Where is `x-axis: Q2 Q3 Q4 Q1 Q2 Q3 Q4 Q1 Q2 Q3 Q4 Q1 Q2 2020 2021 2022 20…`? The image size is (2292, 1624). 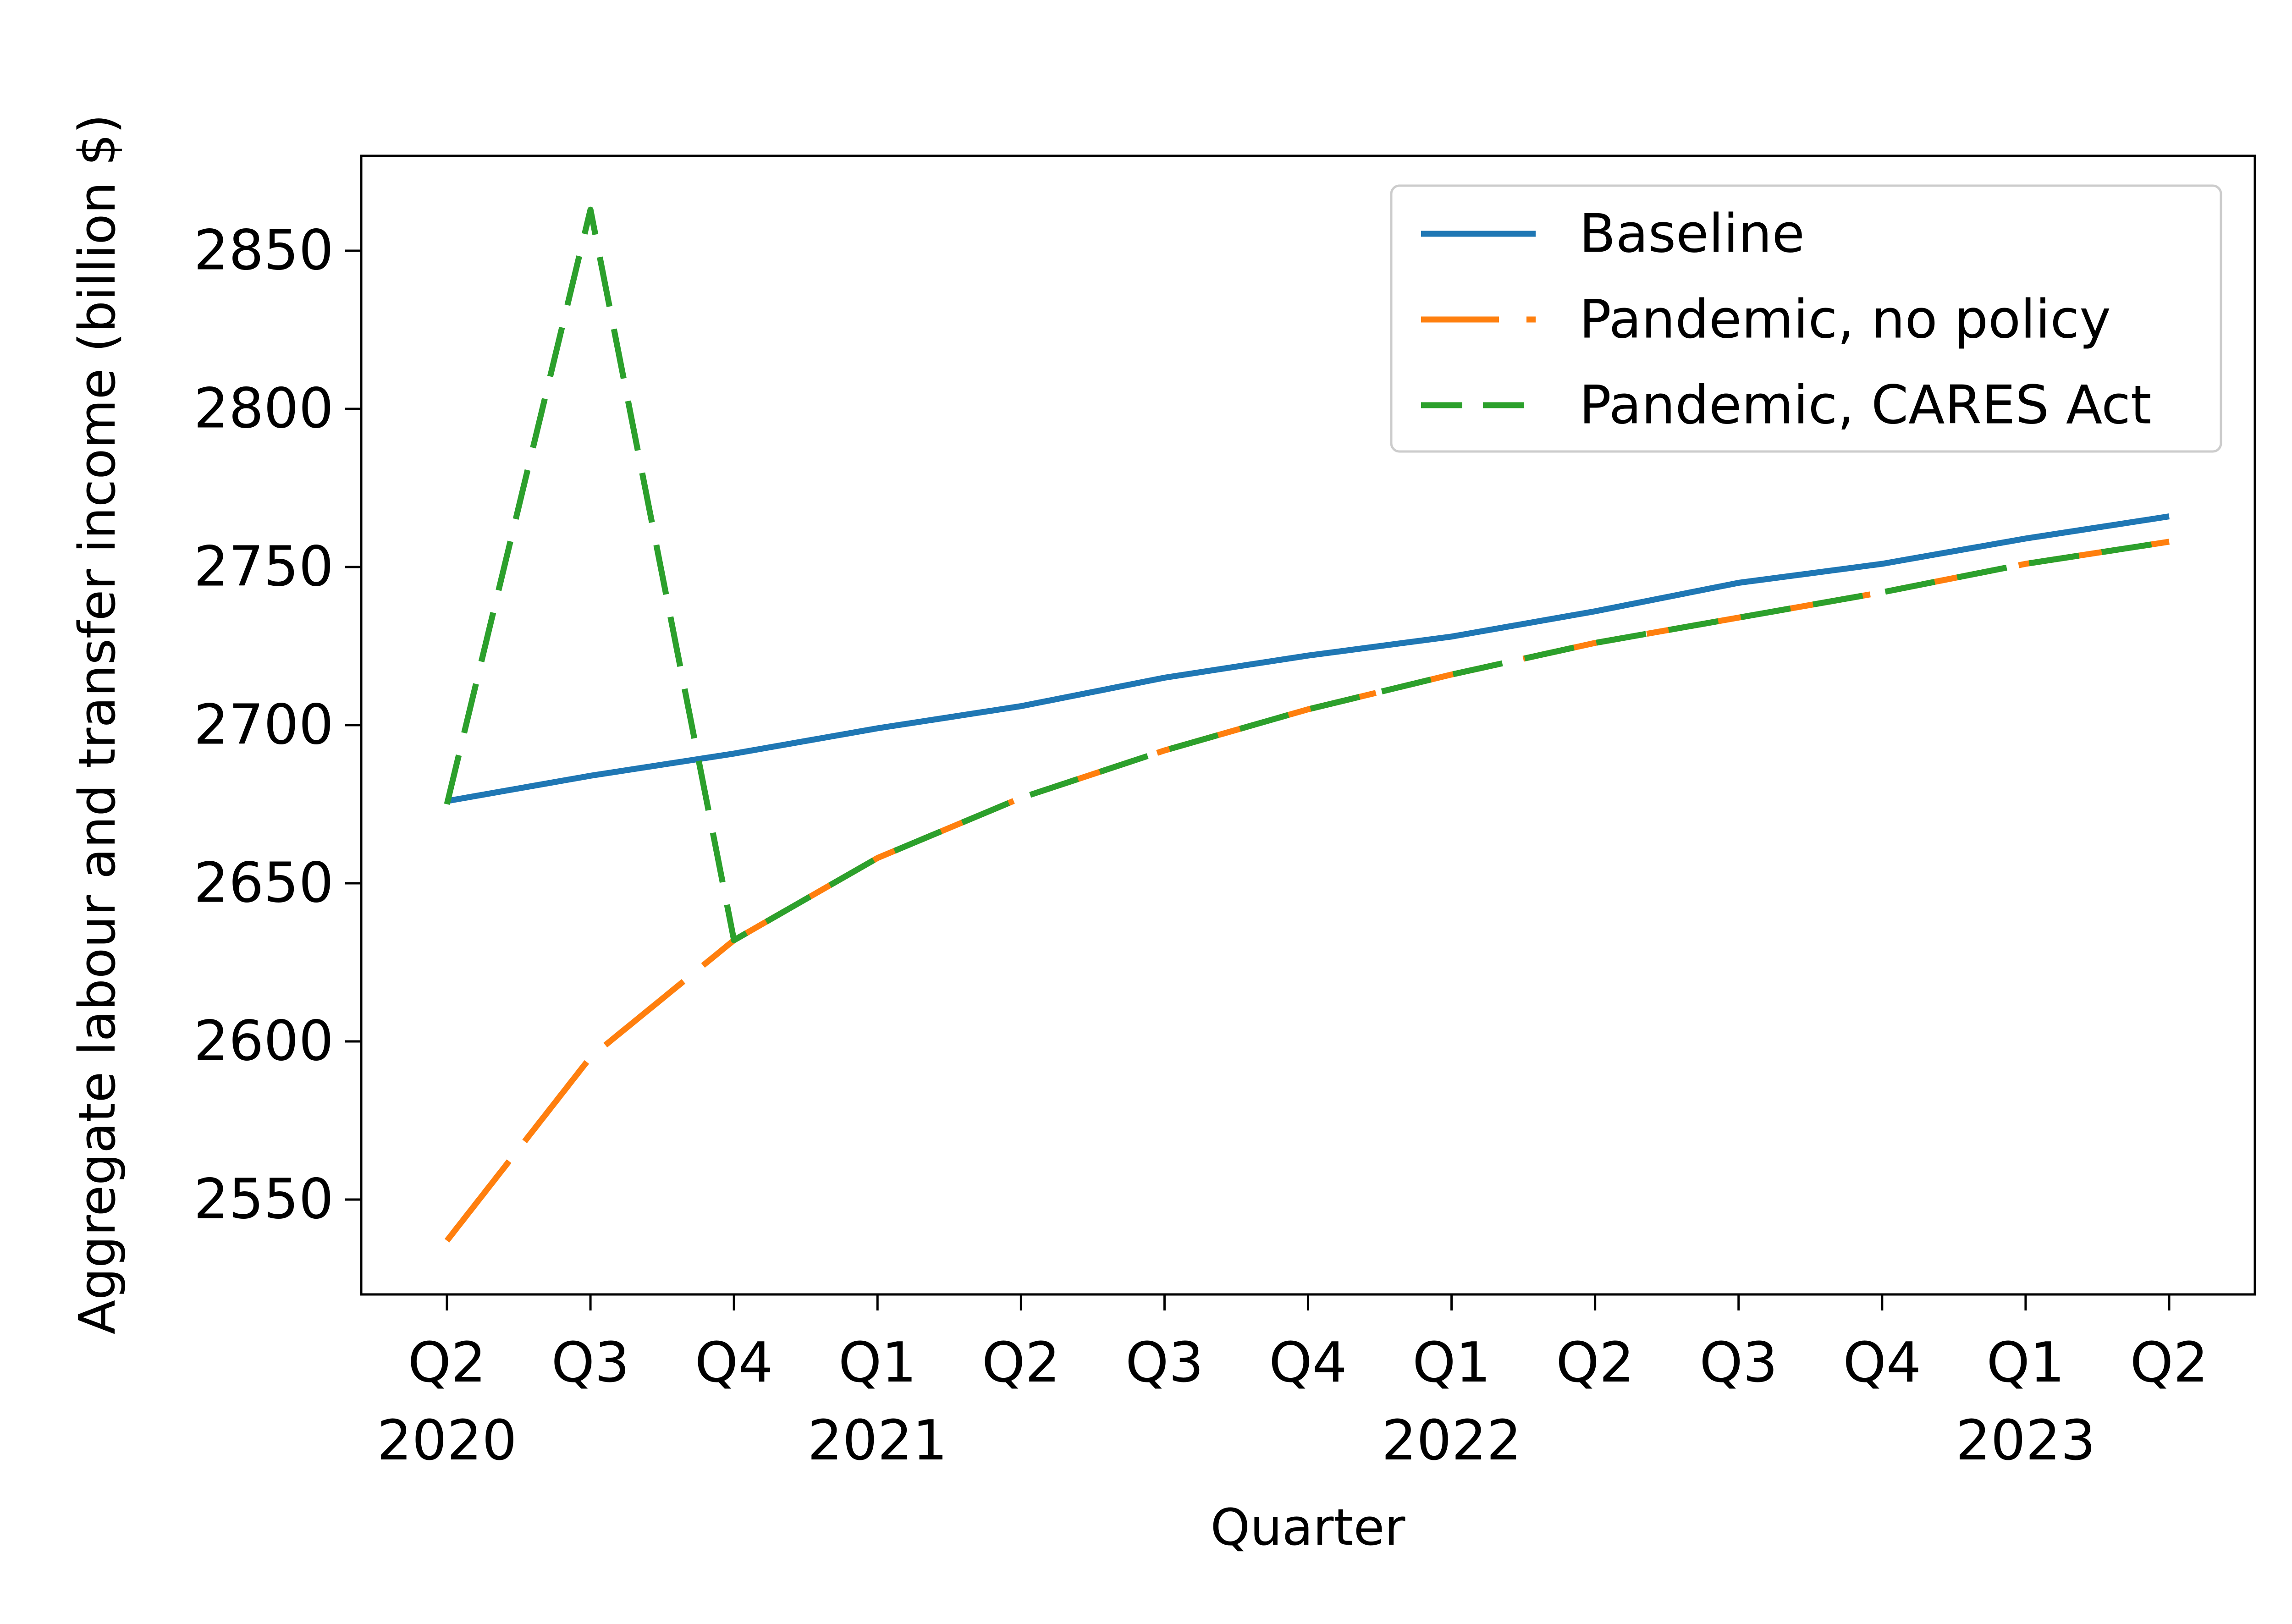 x-axis: Q2 Q3 Q4 Q1 Q2 Q3 Q4 Q1 Q2 Q3 Q4 Q1 Q2 2020 2021 2022 20… is located at coordinates (1292, 1383).